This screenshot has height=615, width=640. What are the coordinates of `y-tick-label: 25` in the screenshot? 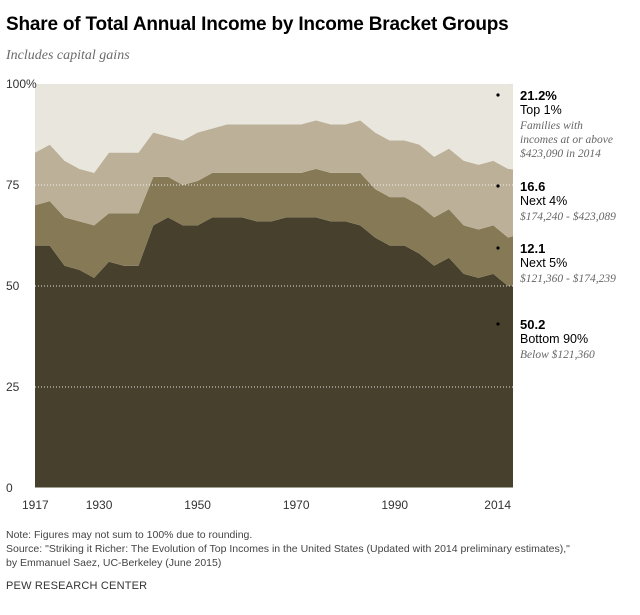 It's located at (13, 387).